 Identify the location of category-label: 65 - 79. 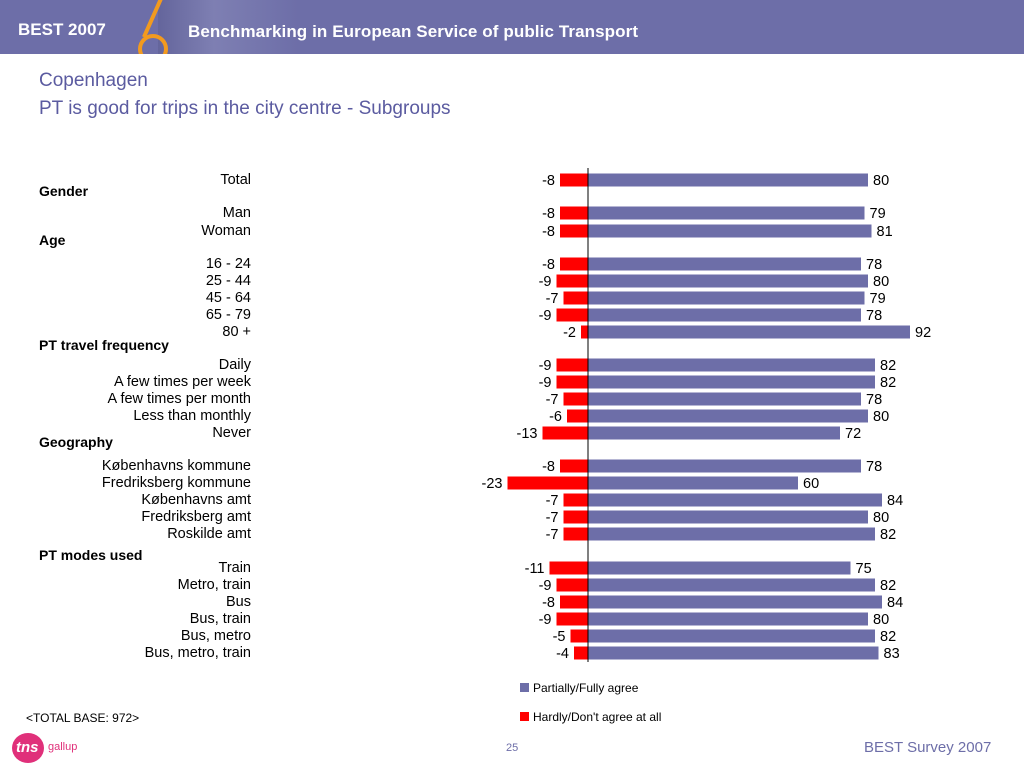
(228, 315).